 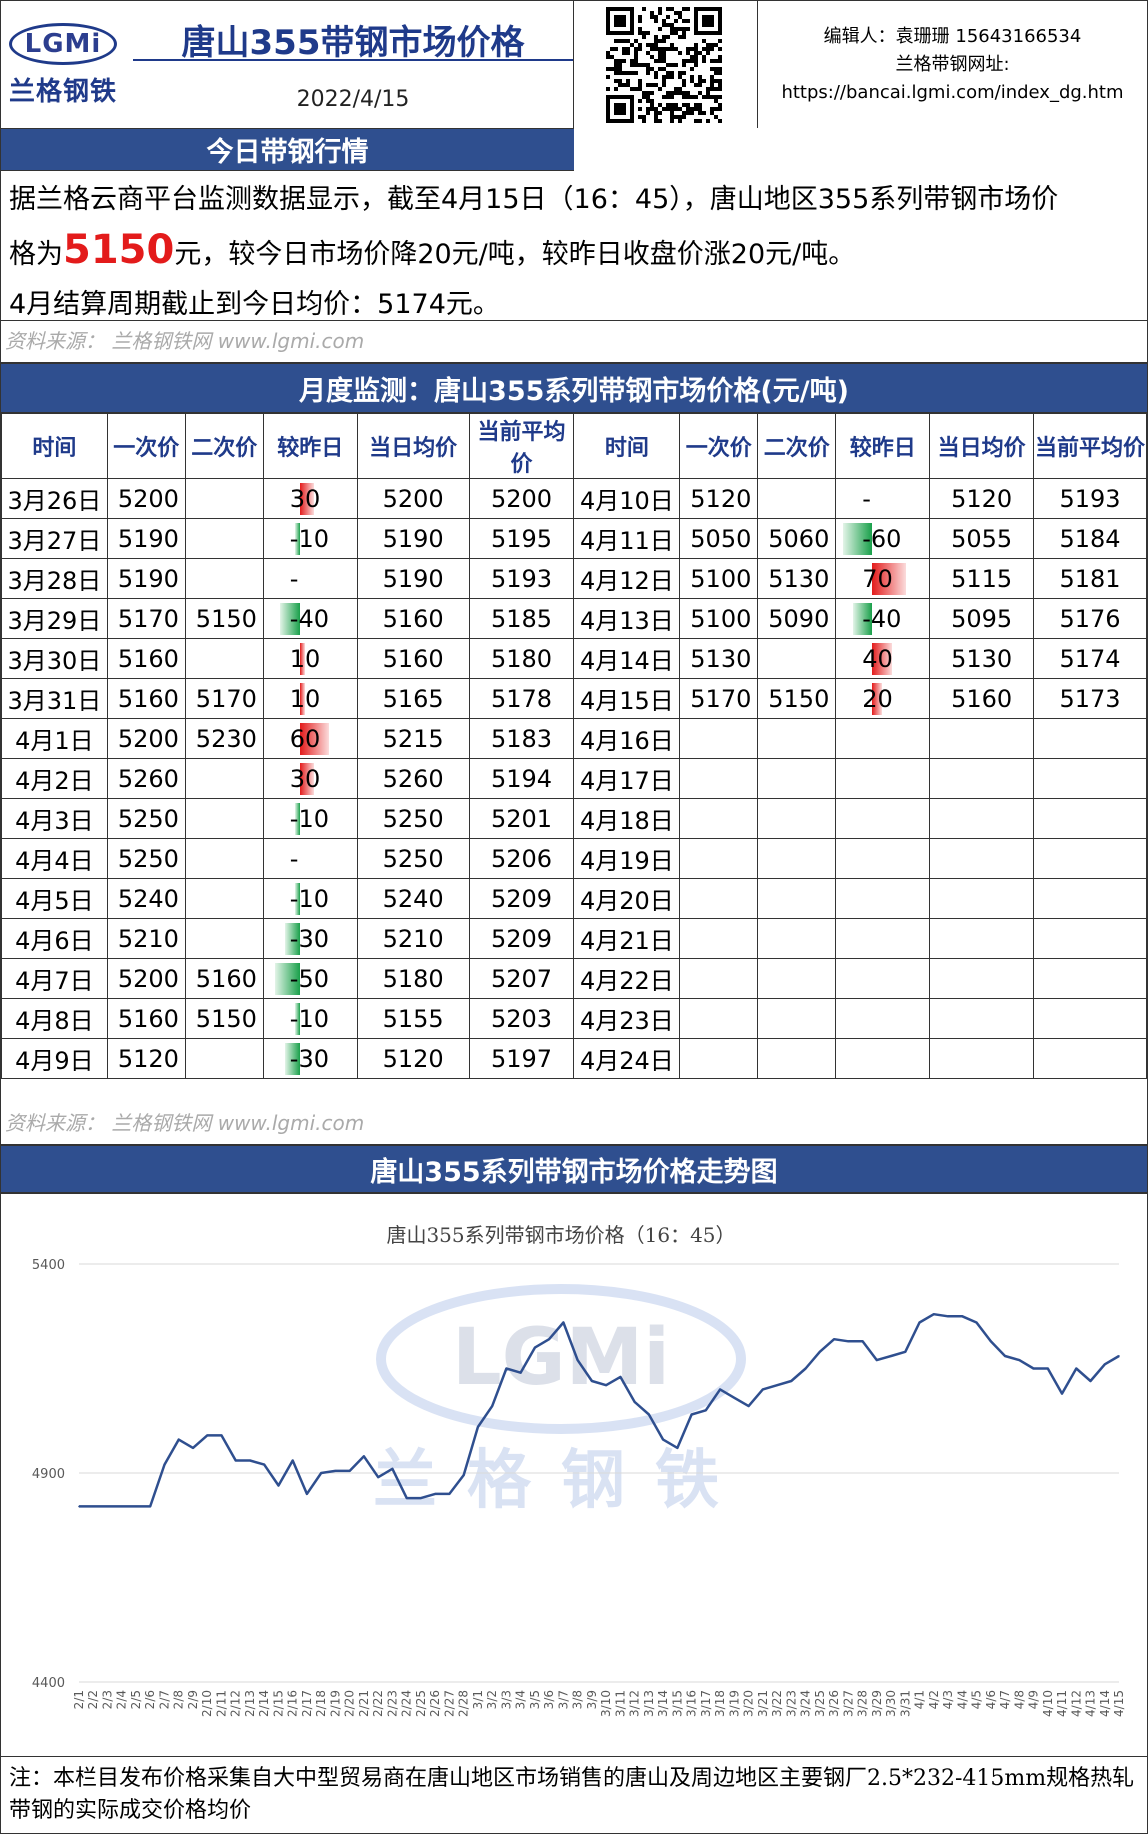 I want to click on change-cell: 70, so click(x=883, y=578).